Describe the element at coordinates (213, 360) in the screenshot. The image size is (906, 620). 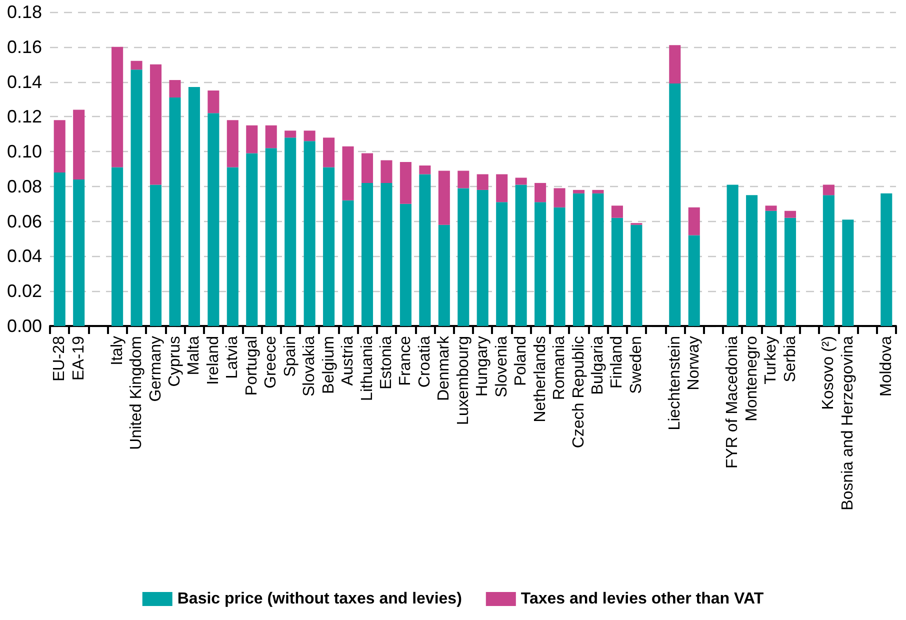
I see `x-tick-label: Ireland` at that location.